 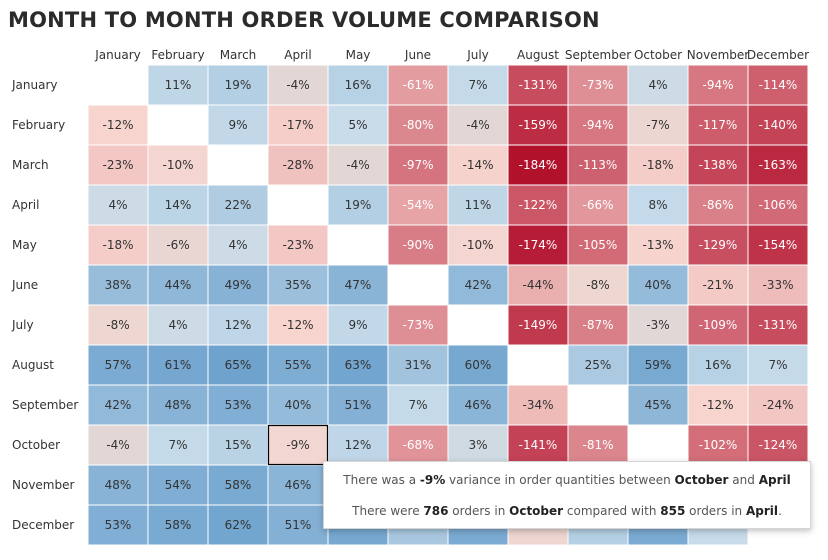 What do you see at coordinates (658, 325) in the screenshot?
I see `heatmap-cell-july-october` at bounding box center [658, 325].